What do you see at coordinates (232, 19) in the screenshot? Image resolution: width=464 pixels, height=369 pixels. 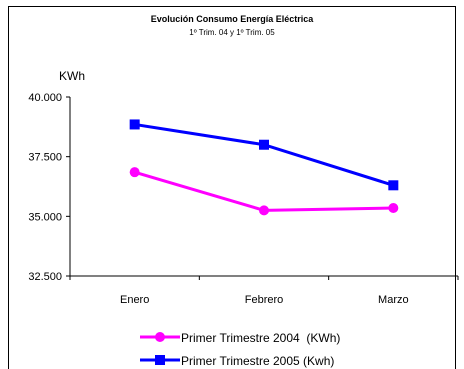 I see `chart-title: Evolución Consumo Energía Eléctrica` at bounding box center [232, 19].